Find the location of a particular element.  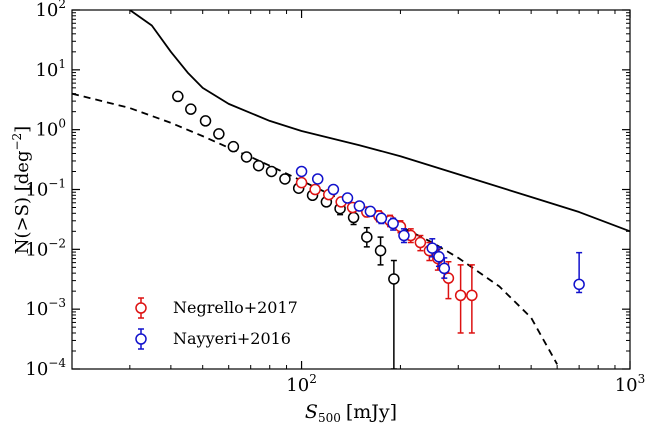

x-tick-label-base-1: 10 is located at coordinates (626, 385).